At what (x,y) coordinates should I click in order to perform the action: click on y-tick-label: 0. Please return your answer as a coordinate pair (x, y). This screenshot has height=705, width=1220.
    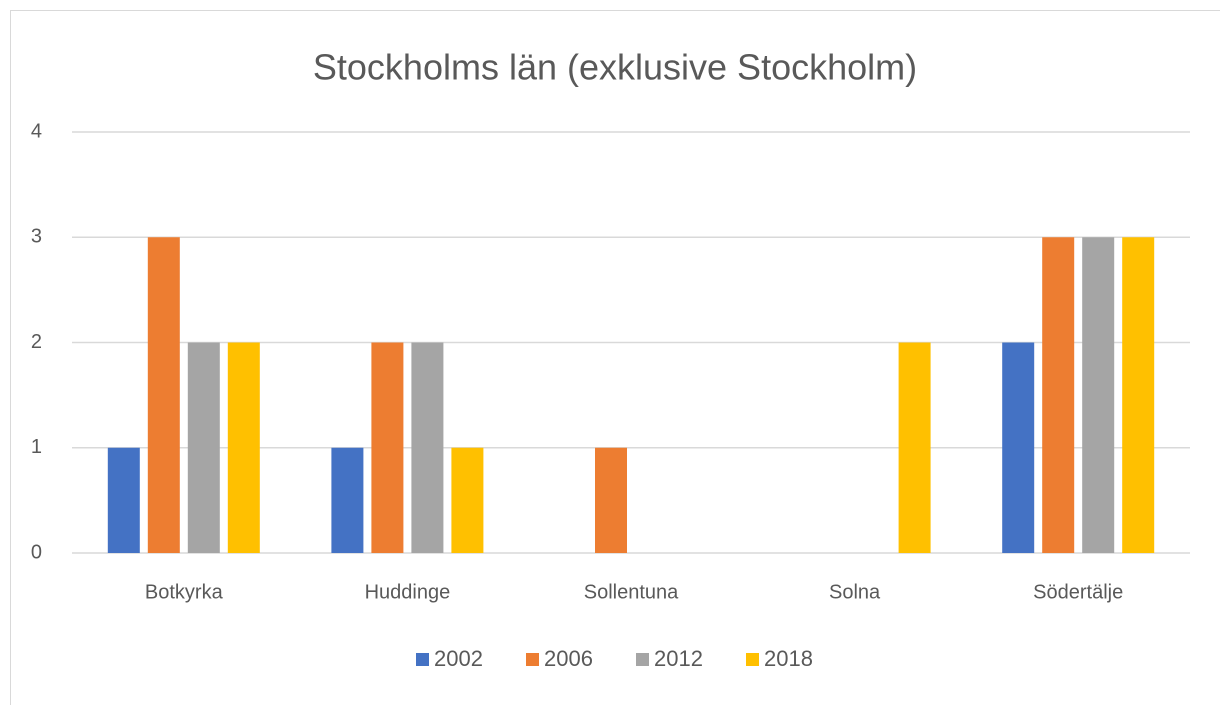
    Looking at the image, I should click on (36, 552).